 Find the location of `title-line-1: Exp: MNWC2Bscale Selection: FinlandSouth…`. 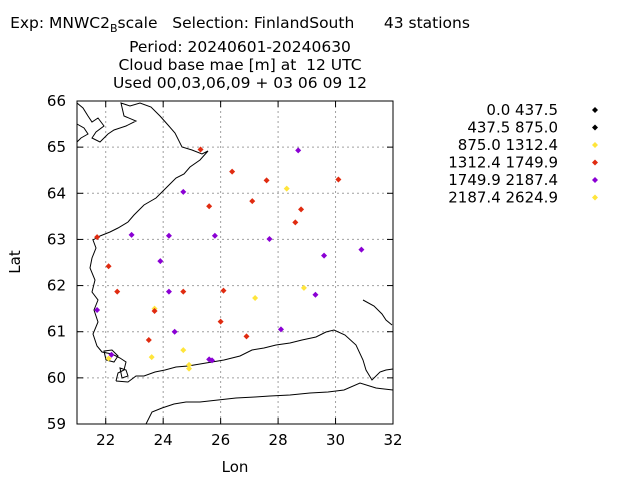

title-line-1: Exp: MNWC2Bscale Selection: FinlandSouth… is located at coordinates (240, 26).